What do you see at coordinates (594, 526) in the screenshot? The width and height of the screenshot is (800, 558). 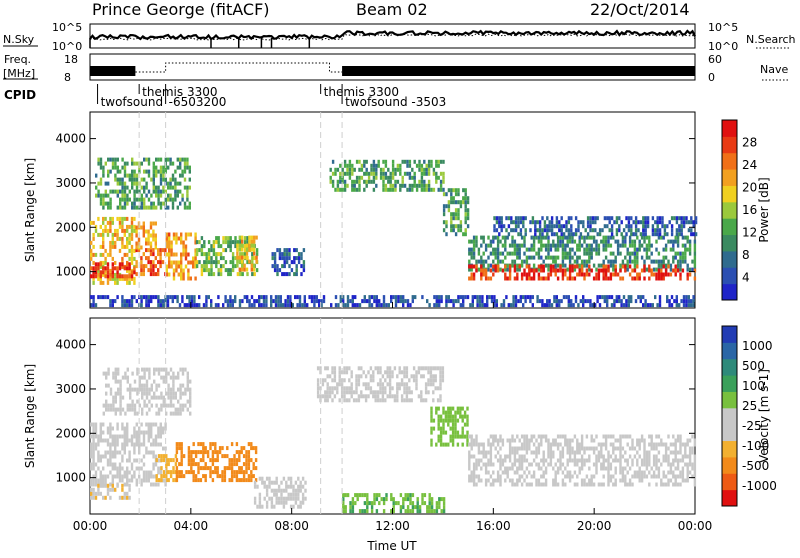 I see `x-tick-label: 20:00` at bounding box center [594, 526].